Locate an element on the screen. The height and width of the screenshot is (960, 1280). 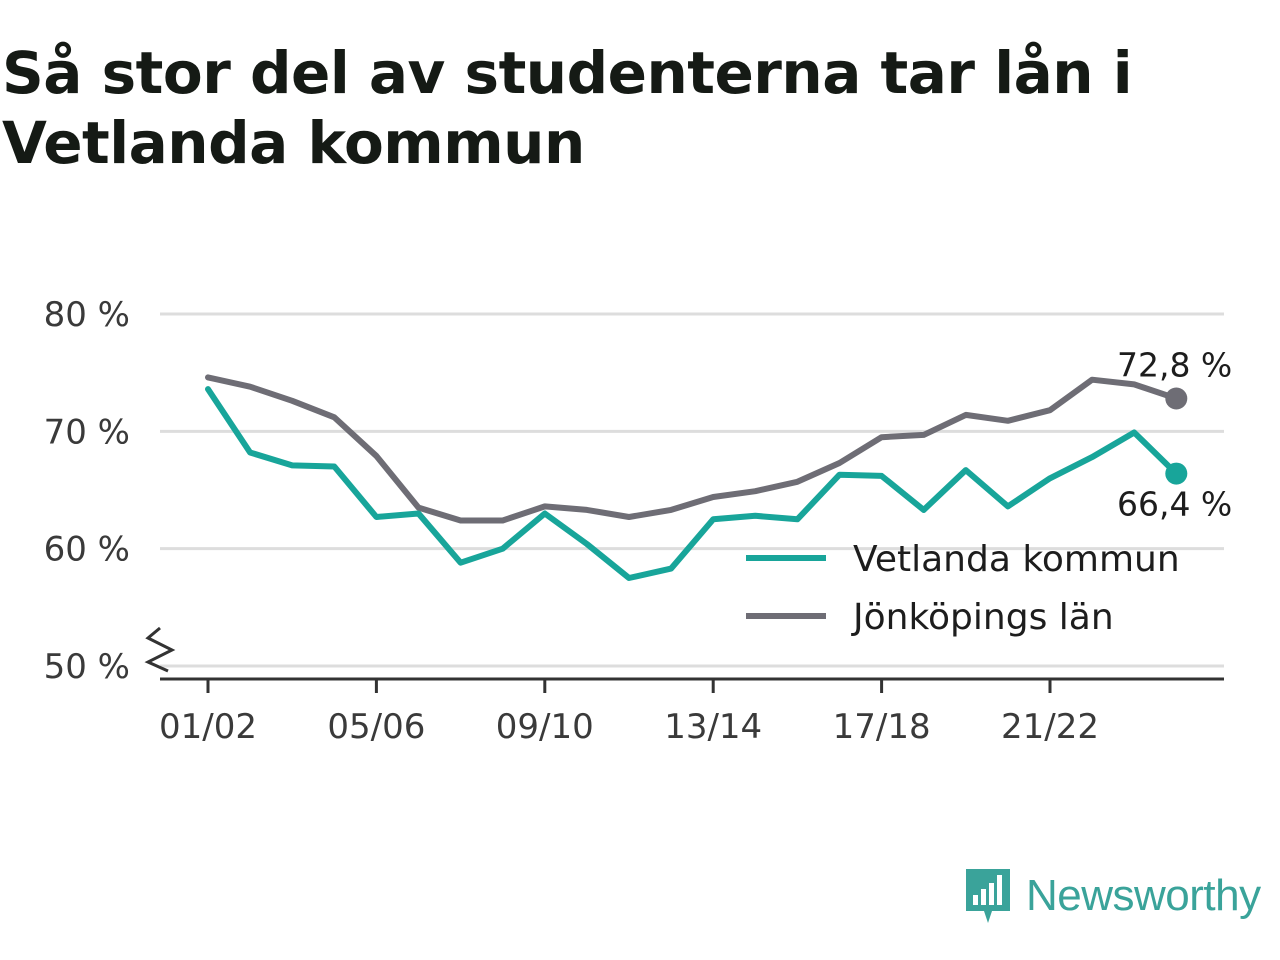
x-tick-label: 01/02 is located at coordinates (208, 727).